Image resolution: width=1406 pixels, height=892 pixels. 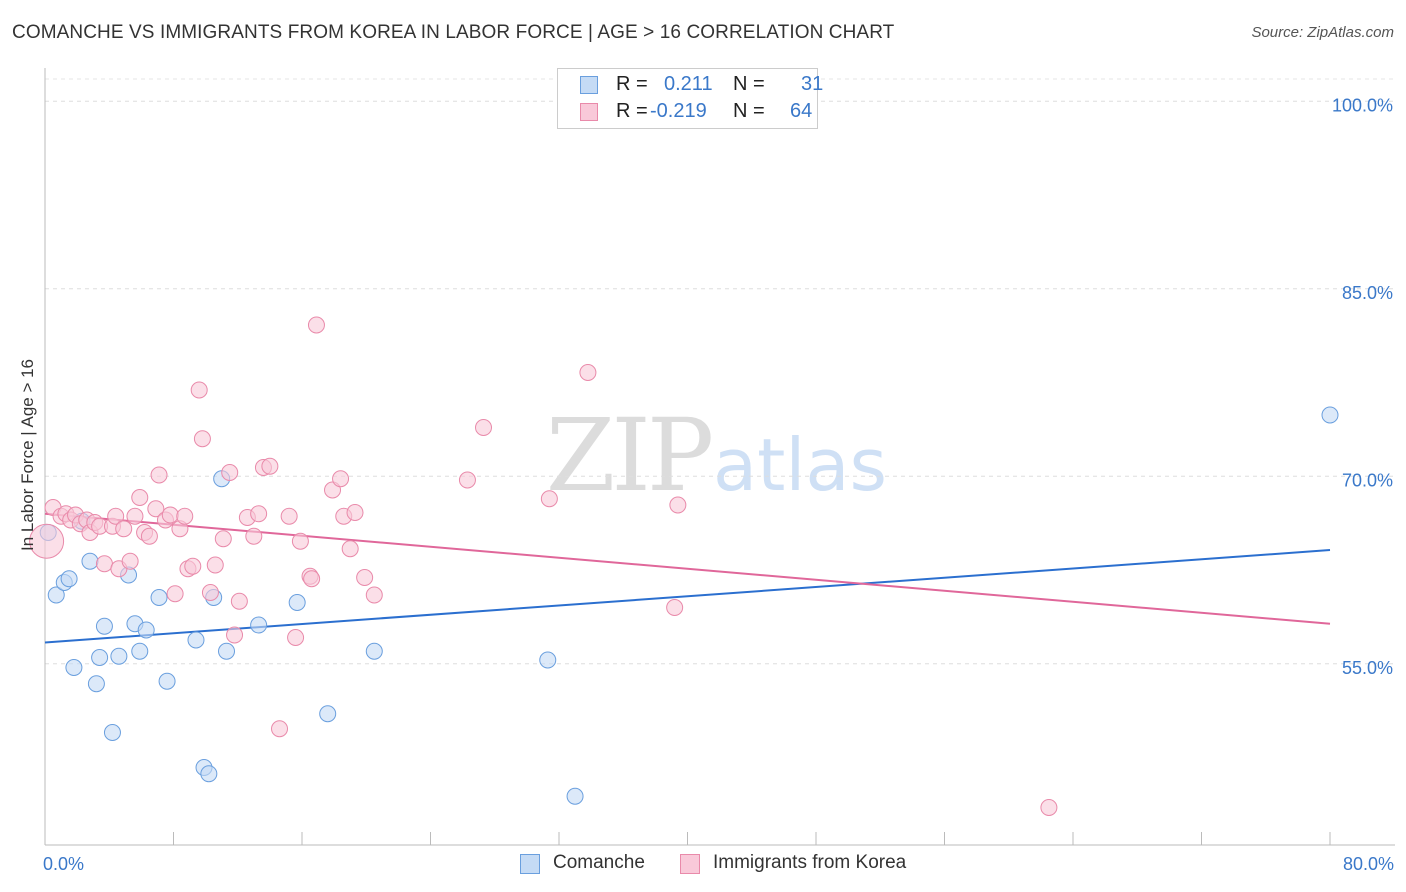 I want to click on y-tick-label: 85.0%, so click(x=1367, y=293).